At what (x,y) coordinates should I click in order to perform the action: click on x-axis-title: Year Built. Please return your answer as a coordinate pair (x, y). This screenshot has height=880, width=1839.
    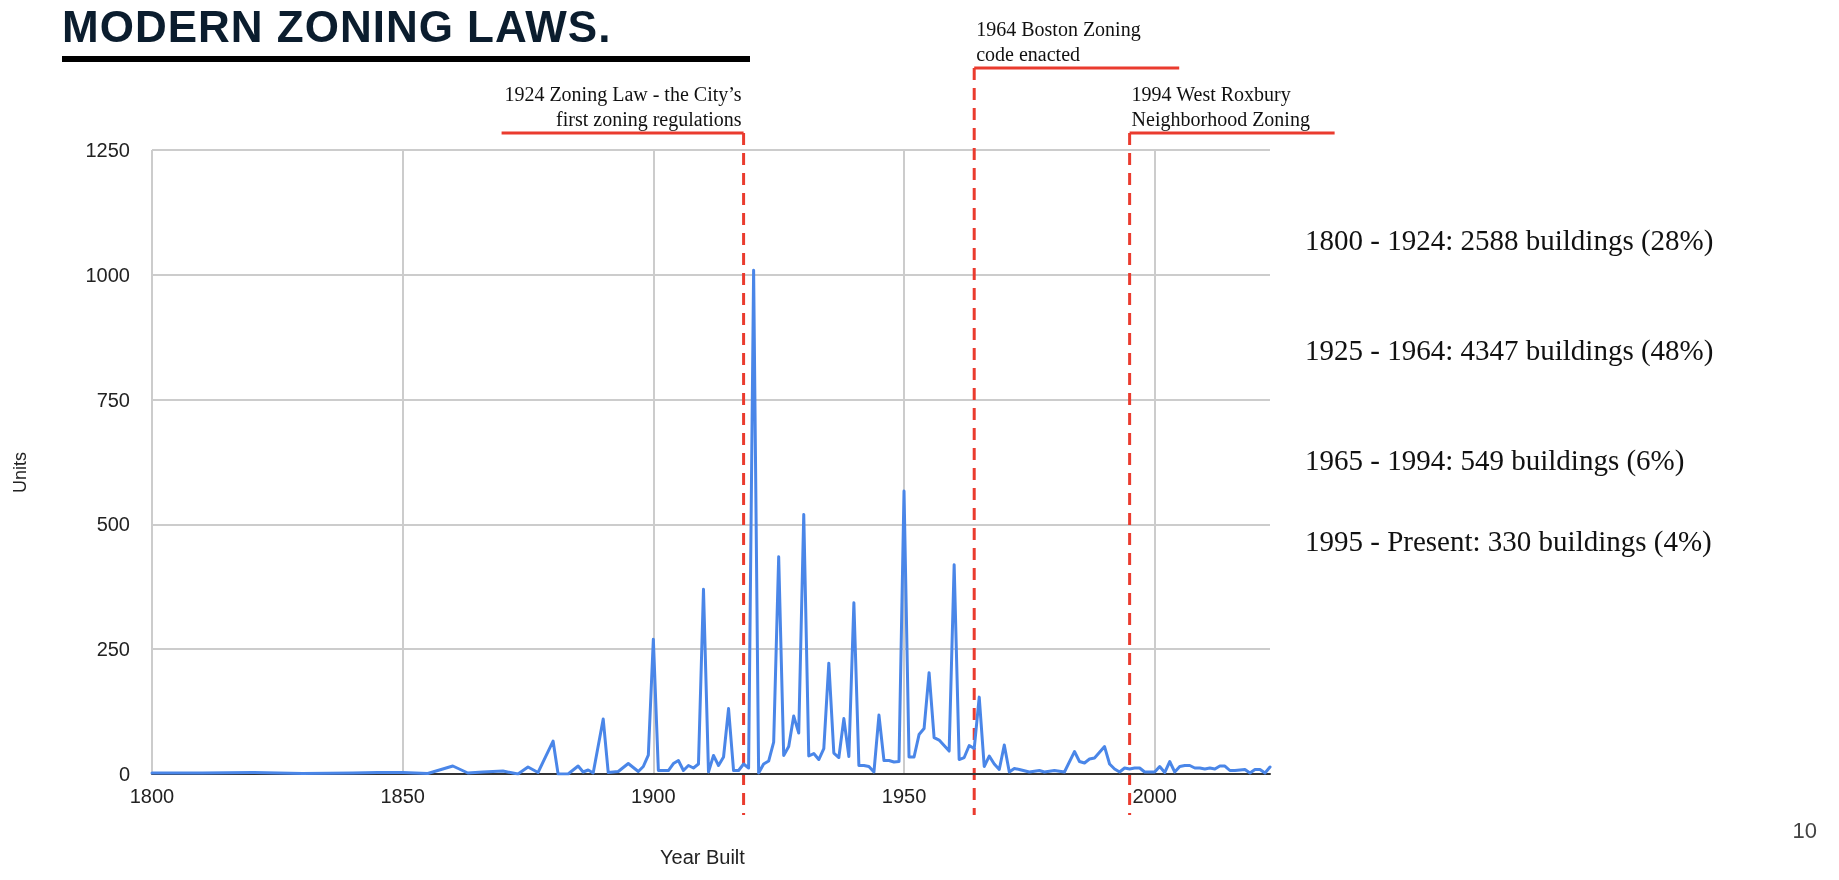
    Looking at the image, I should click on (702, 857).